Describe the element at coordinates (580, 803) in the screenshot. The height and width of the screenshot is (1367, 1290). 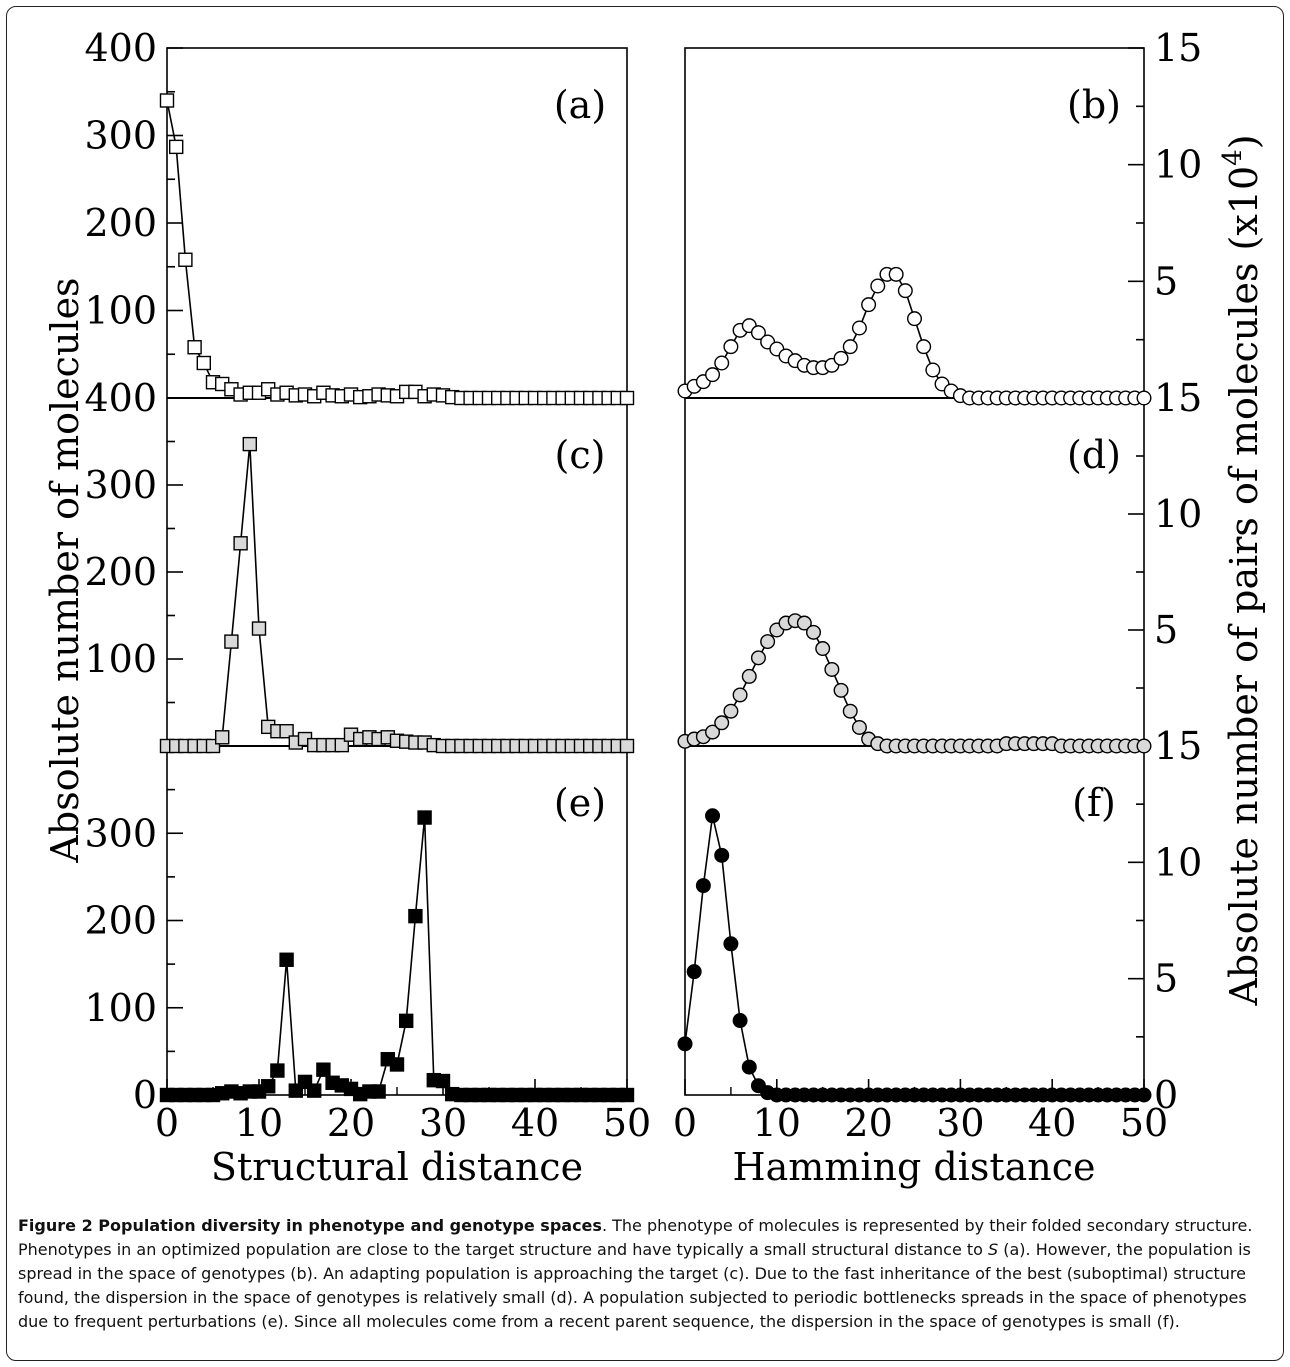
I see `panel-label-e: (e)` at that location.